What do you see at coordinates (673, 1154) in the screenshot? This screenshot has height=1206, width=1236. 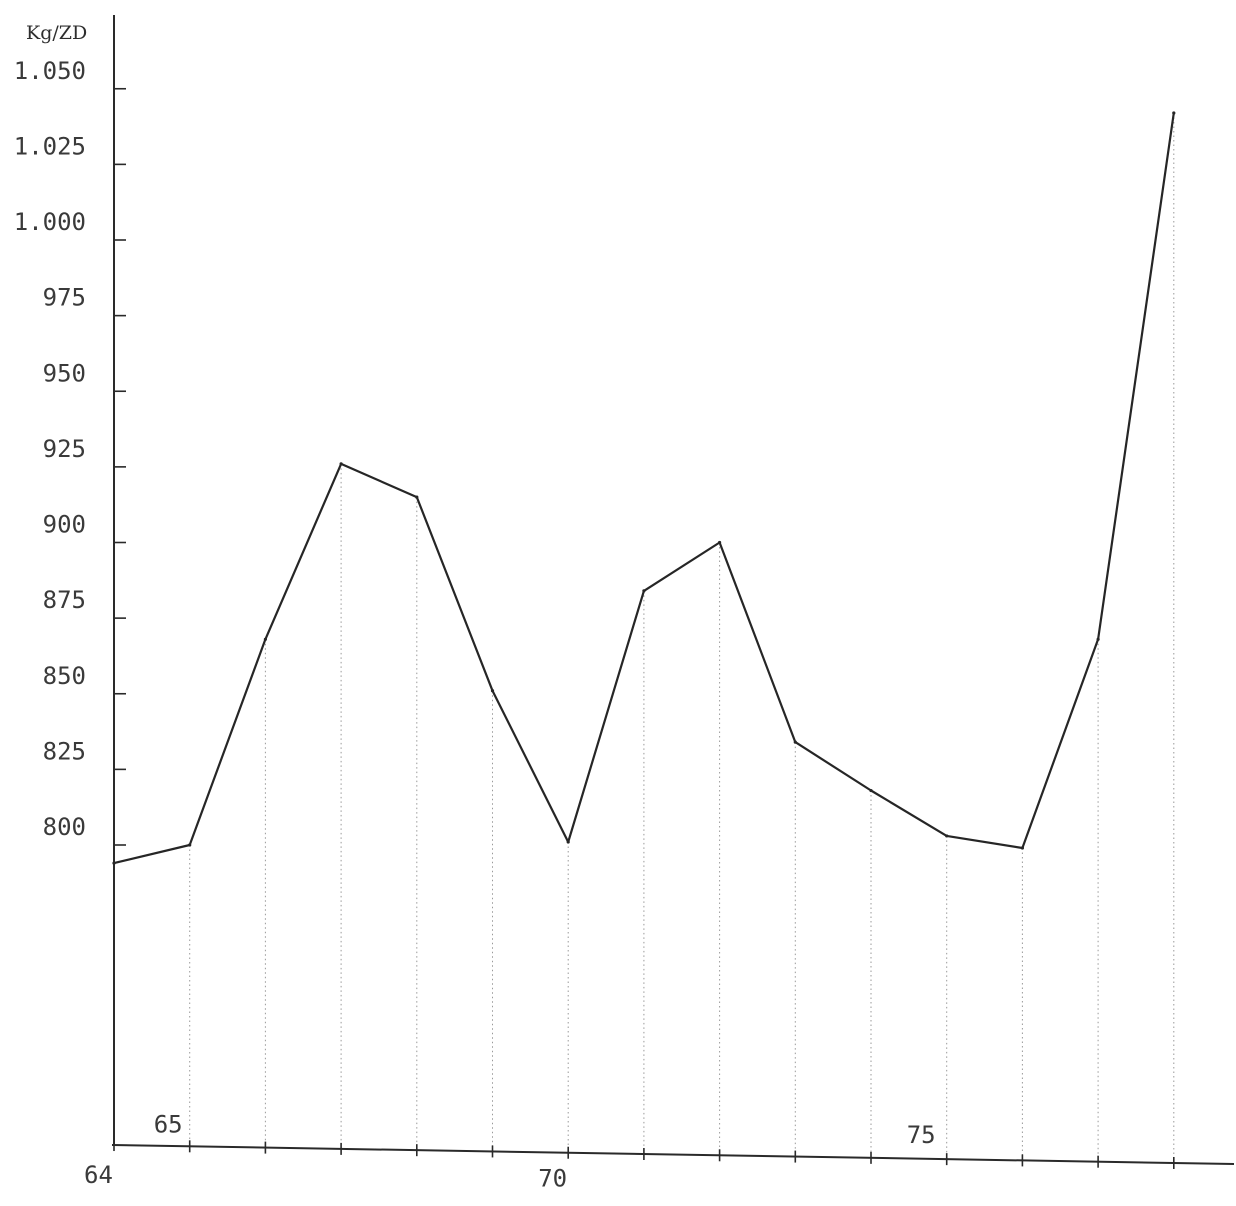 I see `x-axis-line` at bounding box center [673, 1154].